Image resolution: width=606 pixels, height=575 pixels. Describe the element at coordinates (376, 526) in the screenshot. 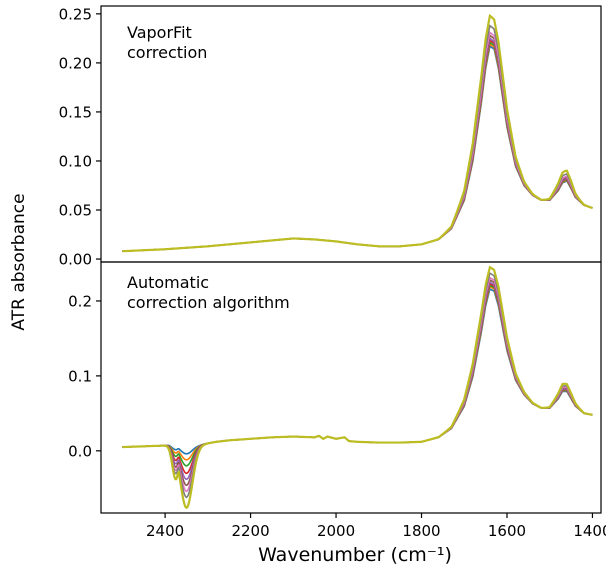

I see `x-axis: 2400 2200 2000 1800 1600 1400` at that location.